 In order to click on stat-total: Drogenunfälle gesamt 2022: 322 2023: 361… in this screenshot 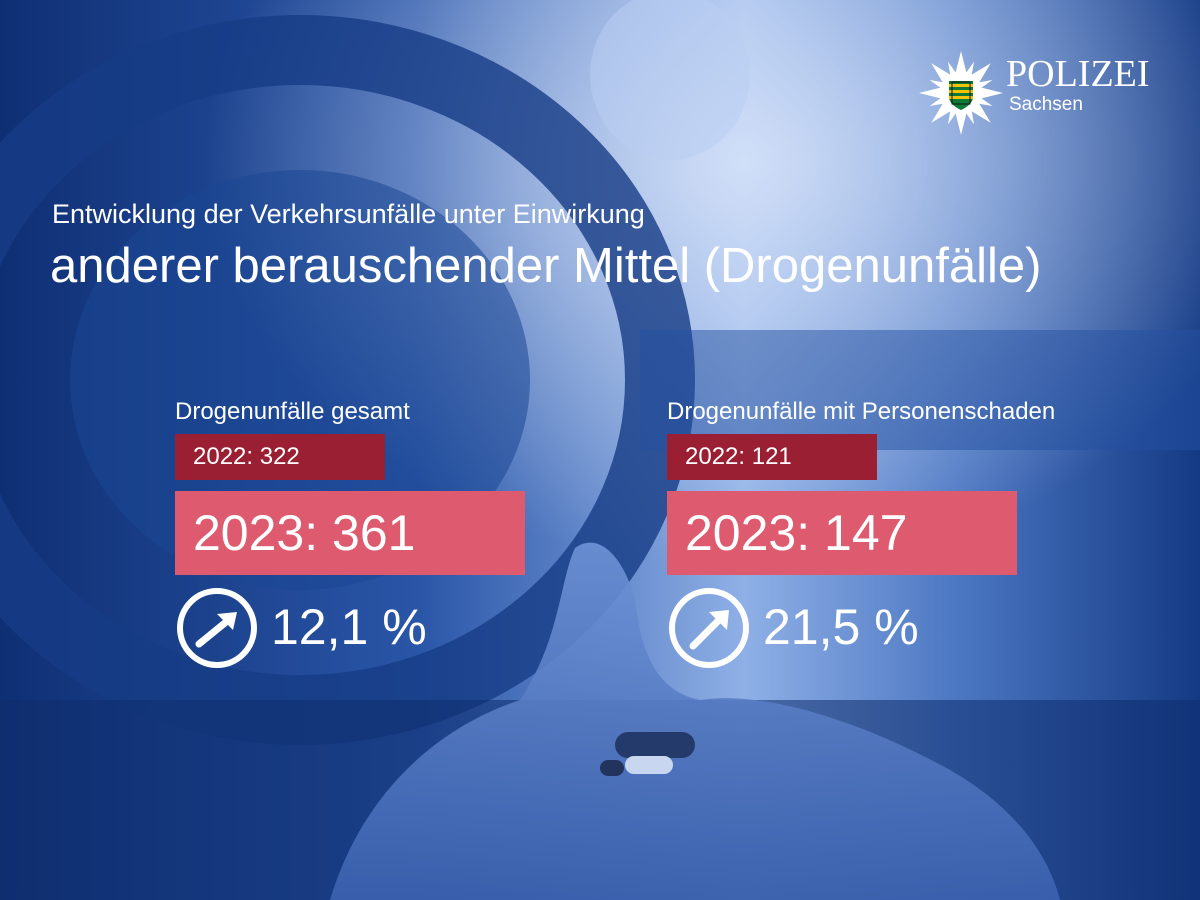, I will do `click(415, 536)`.